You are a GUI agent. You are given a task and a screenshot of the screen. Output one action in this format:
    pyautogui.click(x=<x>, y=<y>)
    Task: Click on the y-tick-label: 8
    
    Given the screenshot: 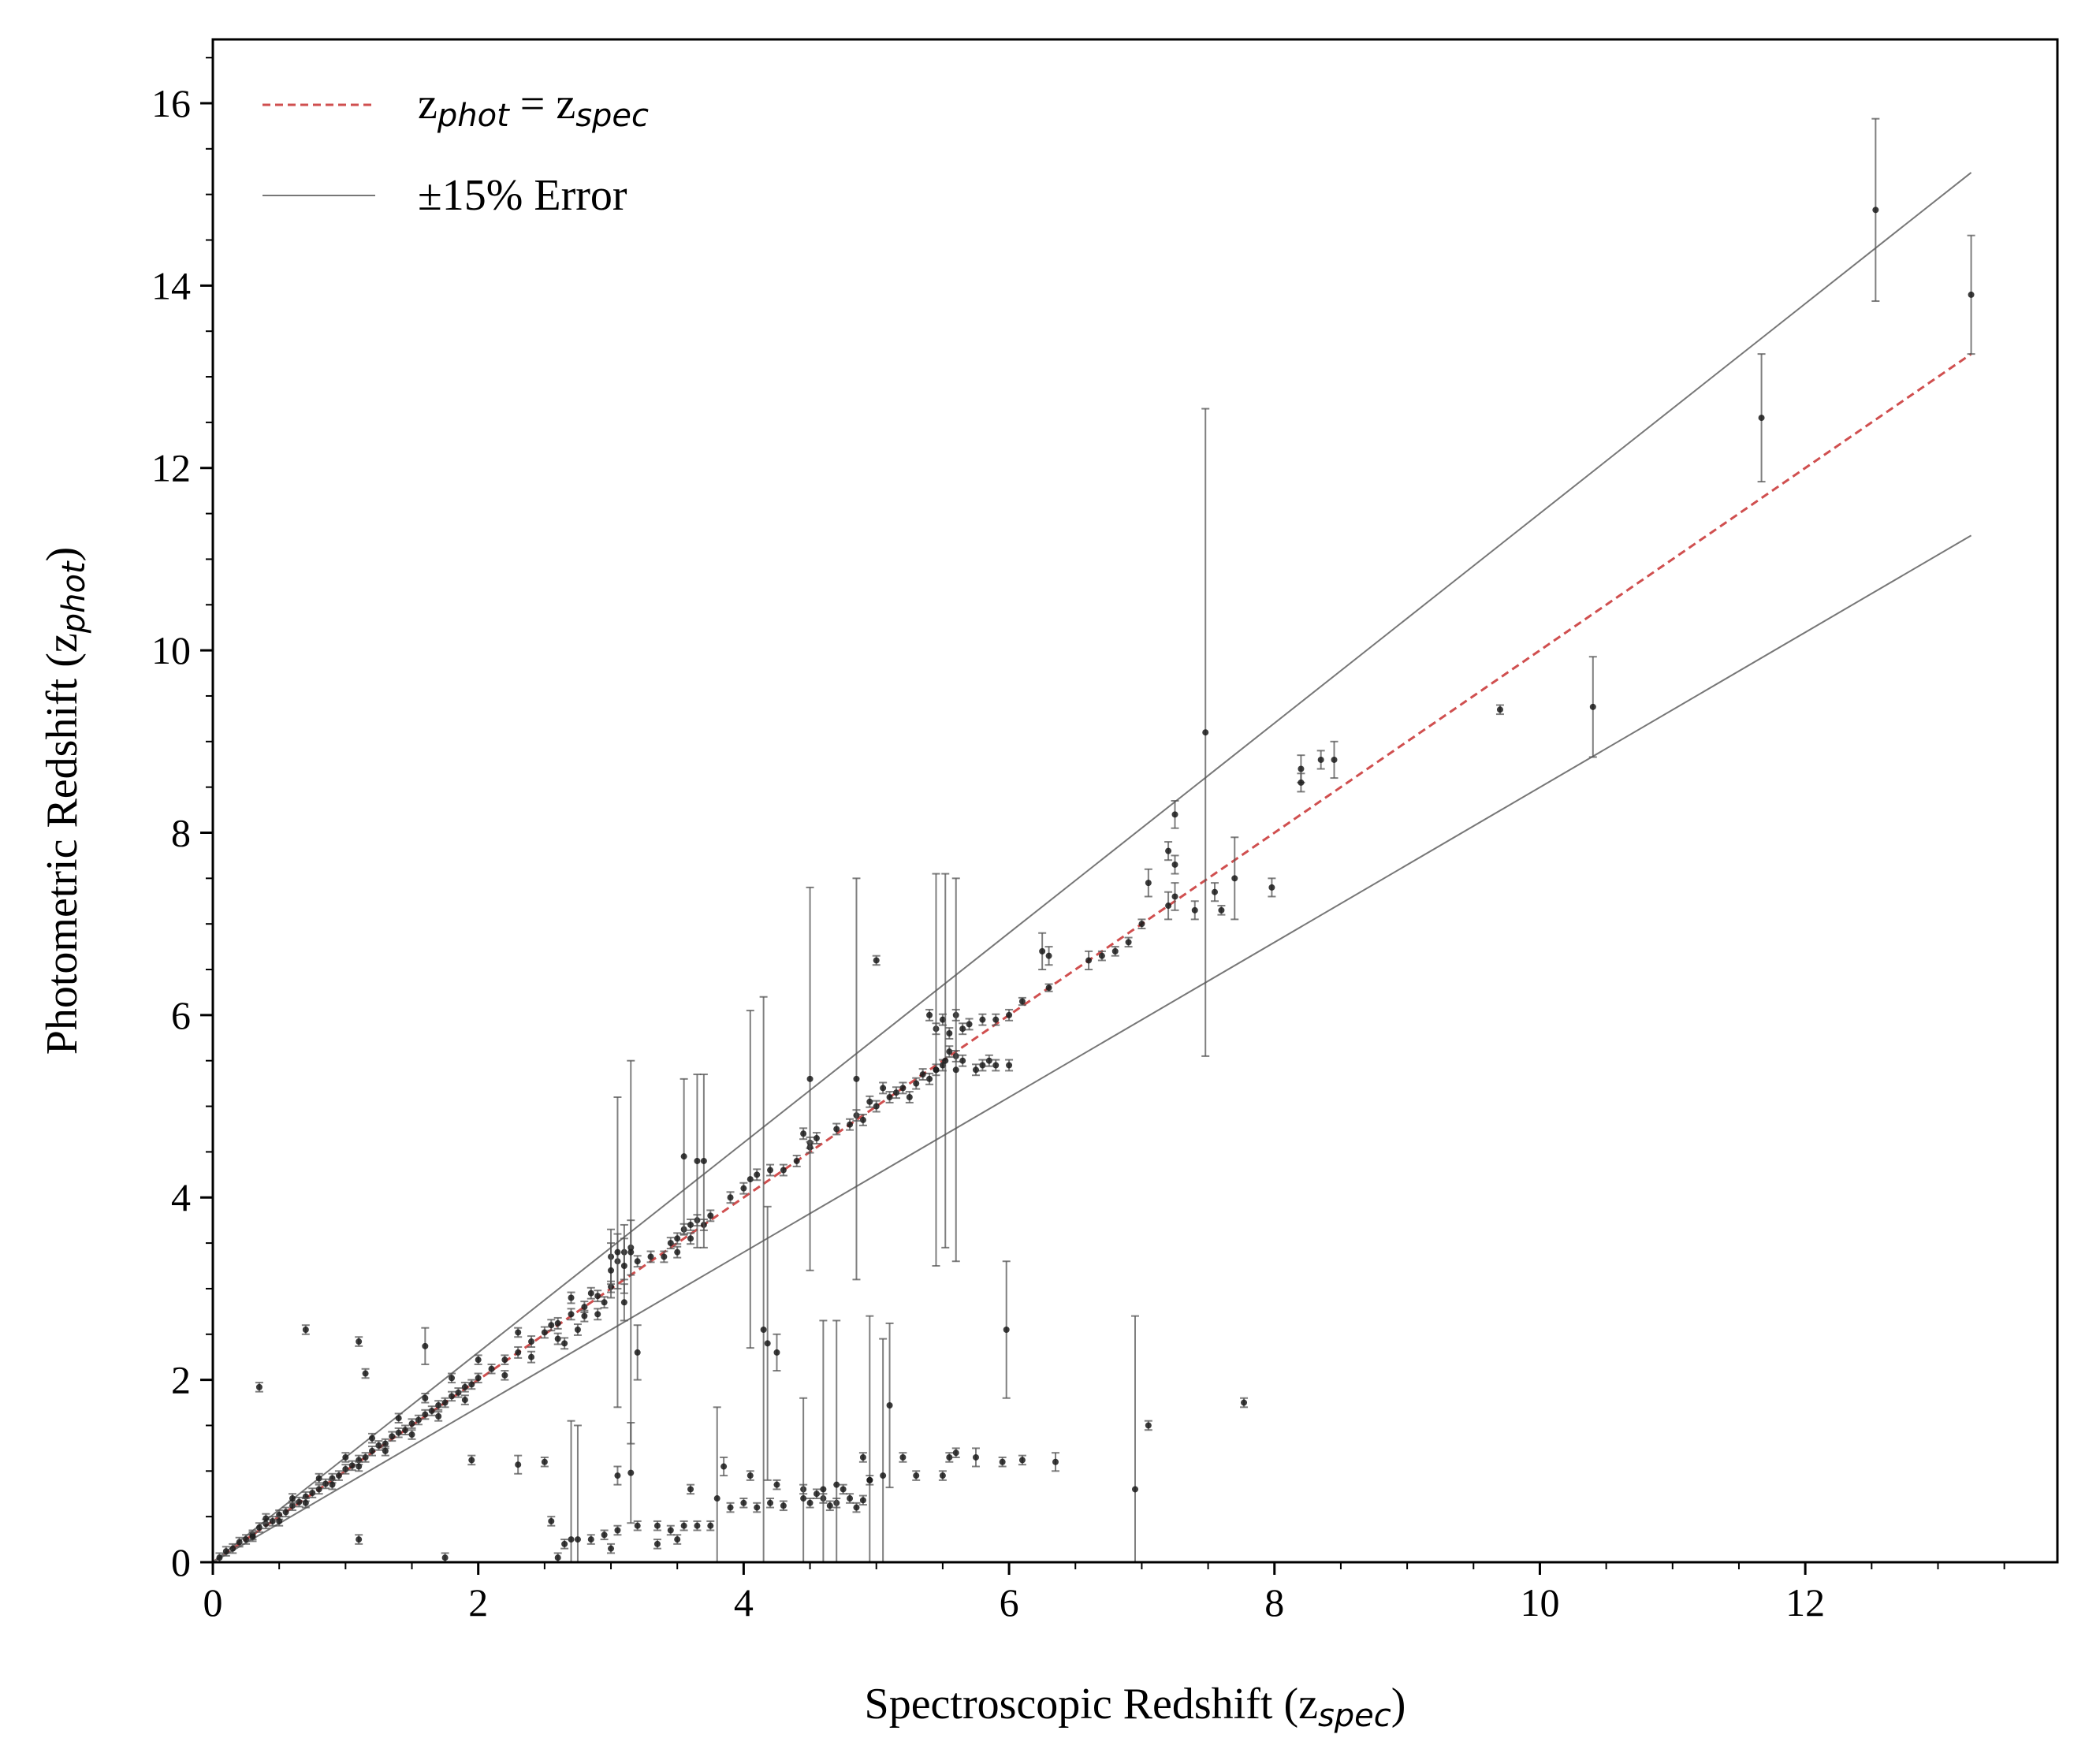 What is the action you would take?
    pyautogui.click(x=181, y=832)
    